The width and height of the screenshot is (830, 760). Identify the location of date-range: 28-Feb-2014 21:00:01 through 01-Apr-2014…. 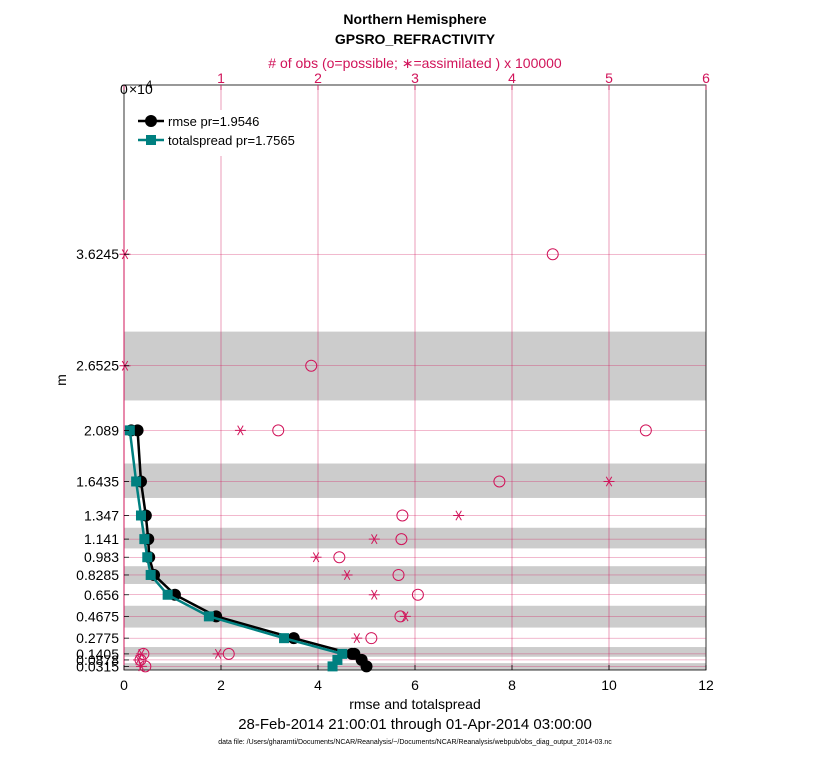
(415, 724).